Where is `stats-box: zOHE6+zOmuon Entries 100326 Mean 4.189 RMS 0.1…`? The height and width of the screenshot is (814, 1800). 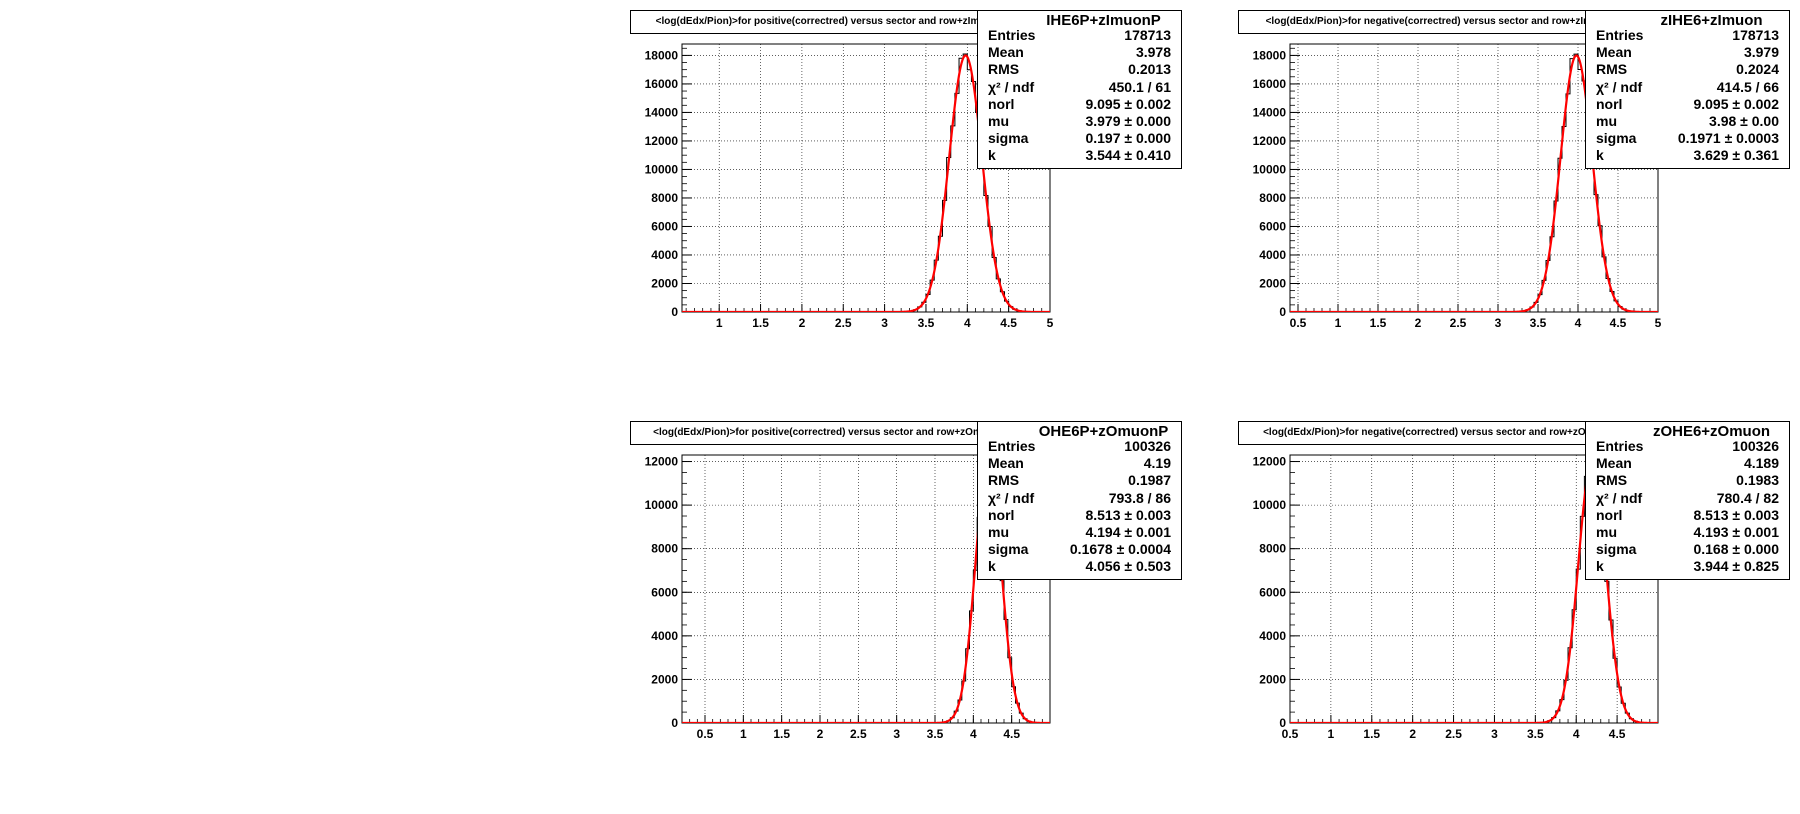
stats-box: zOHE6+zOmuon Entries 100326 Mean 4.189 RMS 0.1… is located at coordinates (1687, 500).